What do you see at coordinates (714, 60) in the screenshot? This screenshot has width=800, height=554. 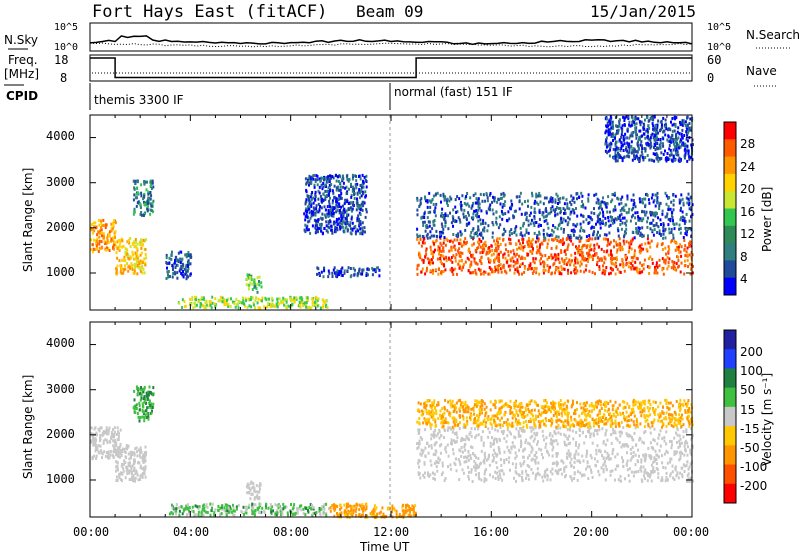 I see `nave-tick-top: 60` at bounding box center [714, 60].